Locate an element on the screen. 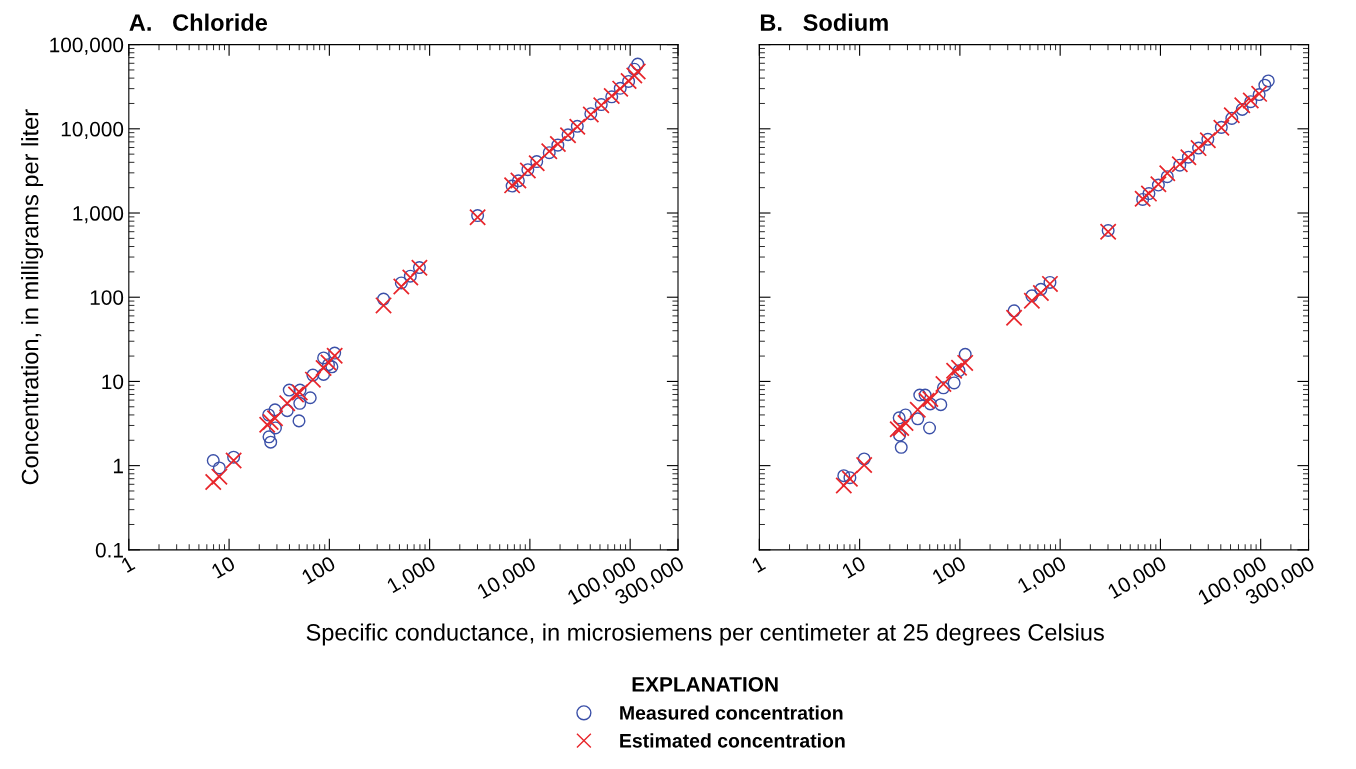  y-tick-label: 0.1 is located at coordinates (109, 550).